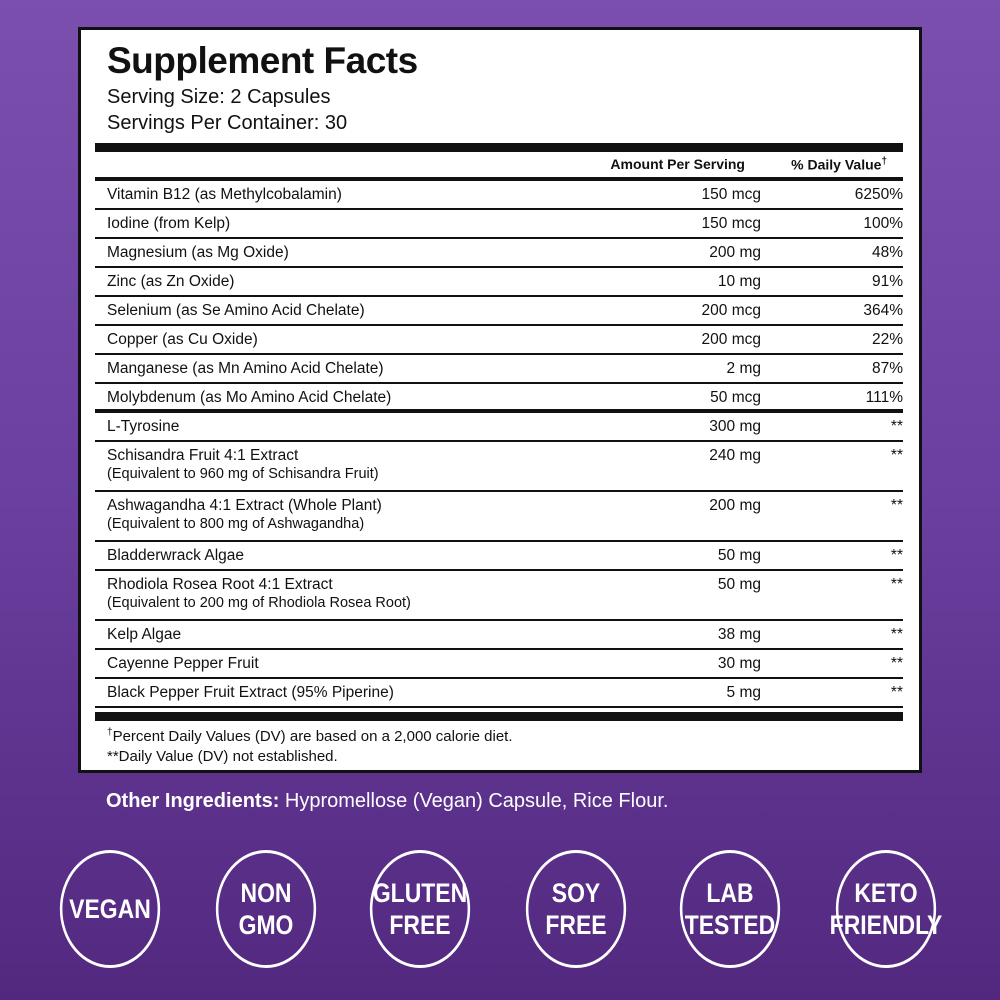 The height and width of the screenshot is (1000, 1000). Describe the element at coordinates (883, 223) in the screenshot. I see `daily-value: 100%` at that location.